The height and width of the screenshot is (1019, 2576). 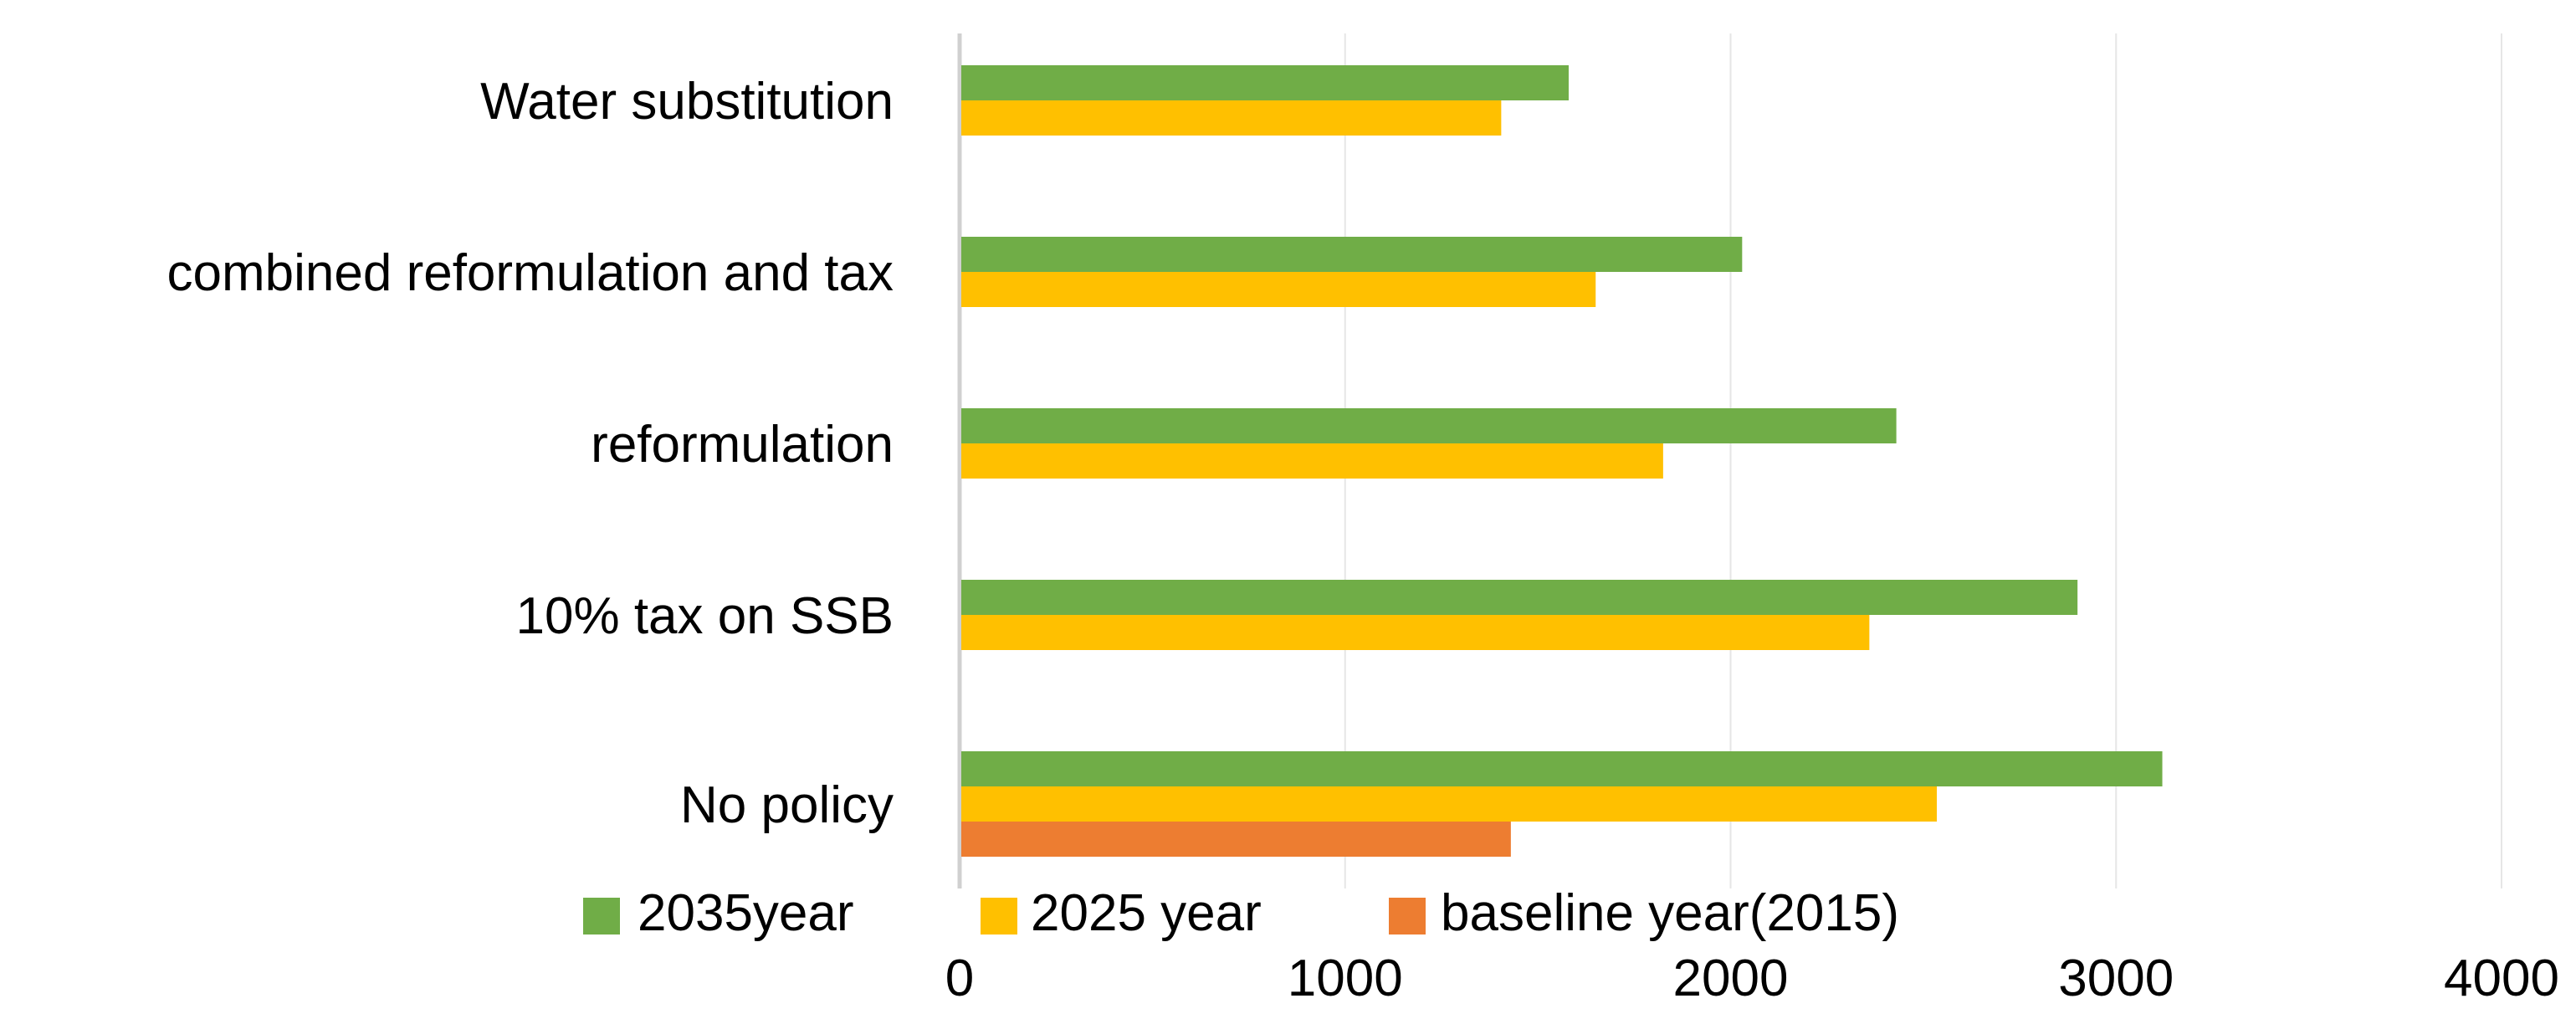 I want to click on legend-label: baseline year(2015), so click(x=1670, y=913).